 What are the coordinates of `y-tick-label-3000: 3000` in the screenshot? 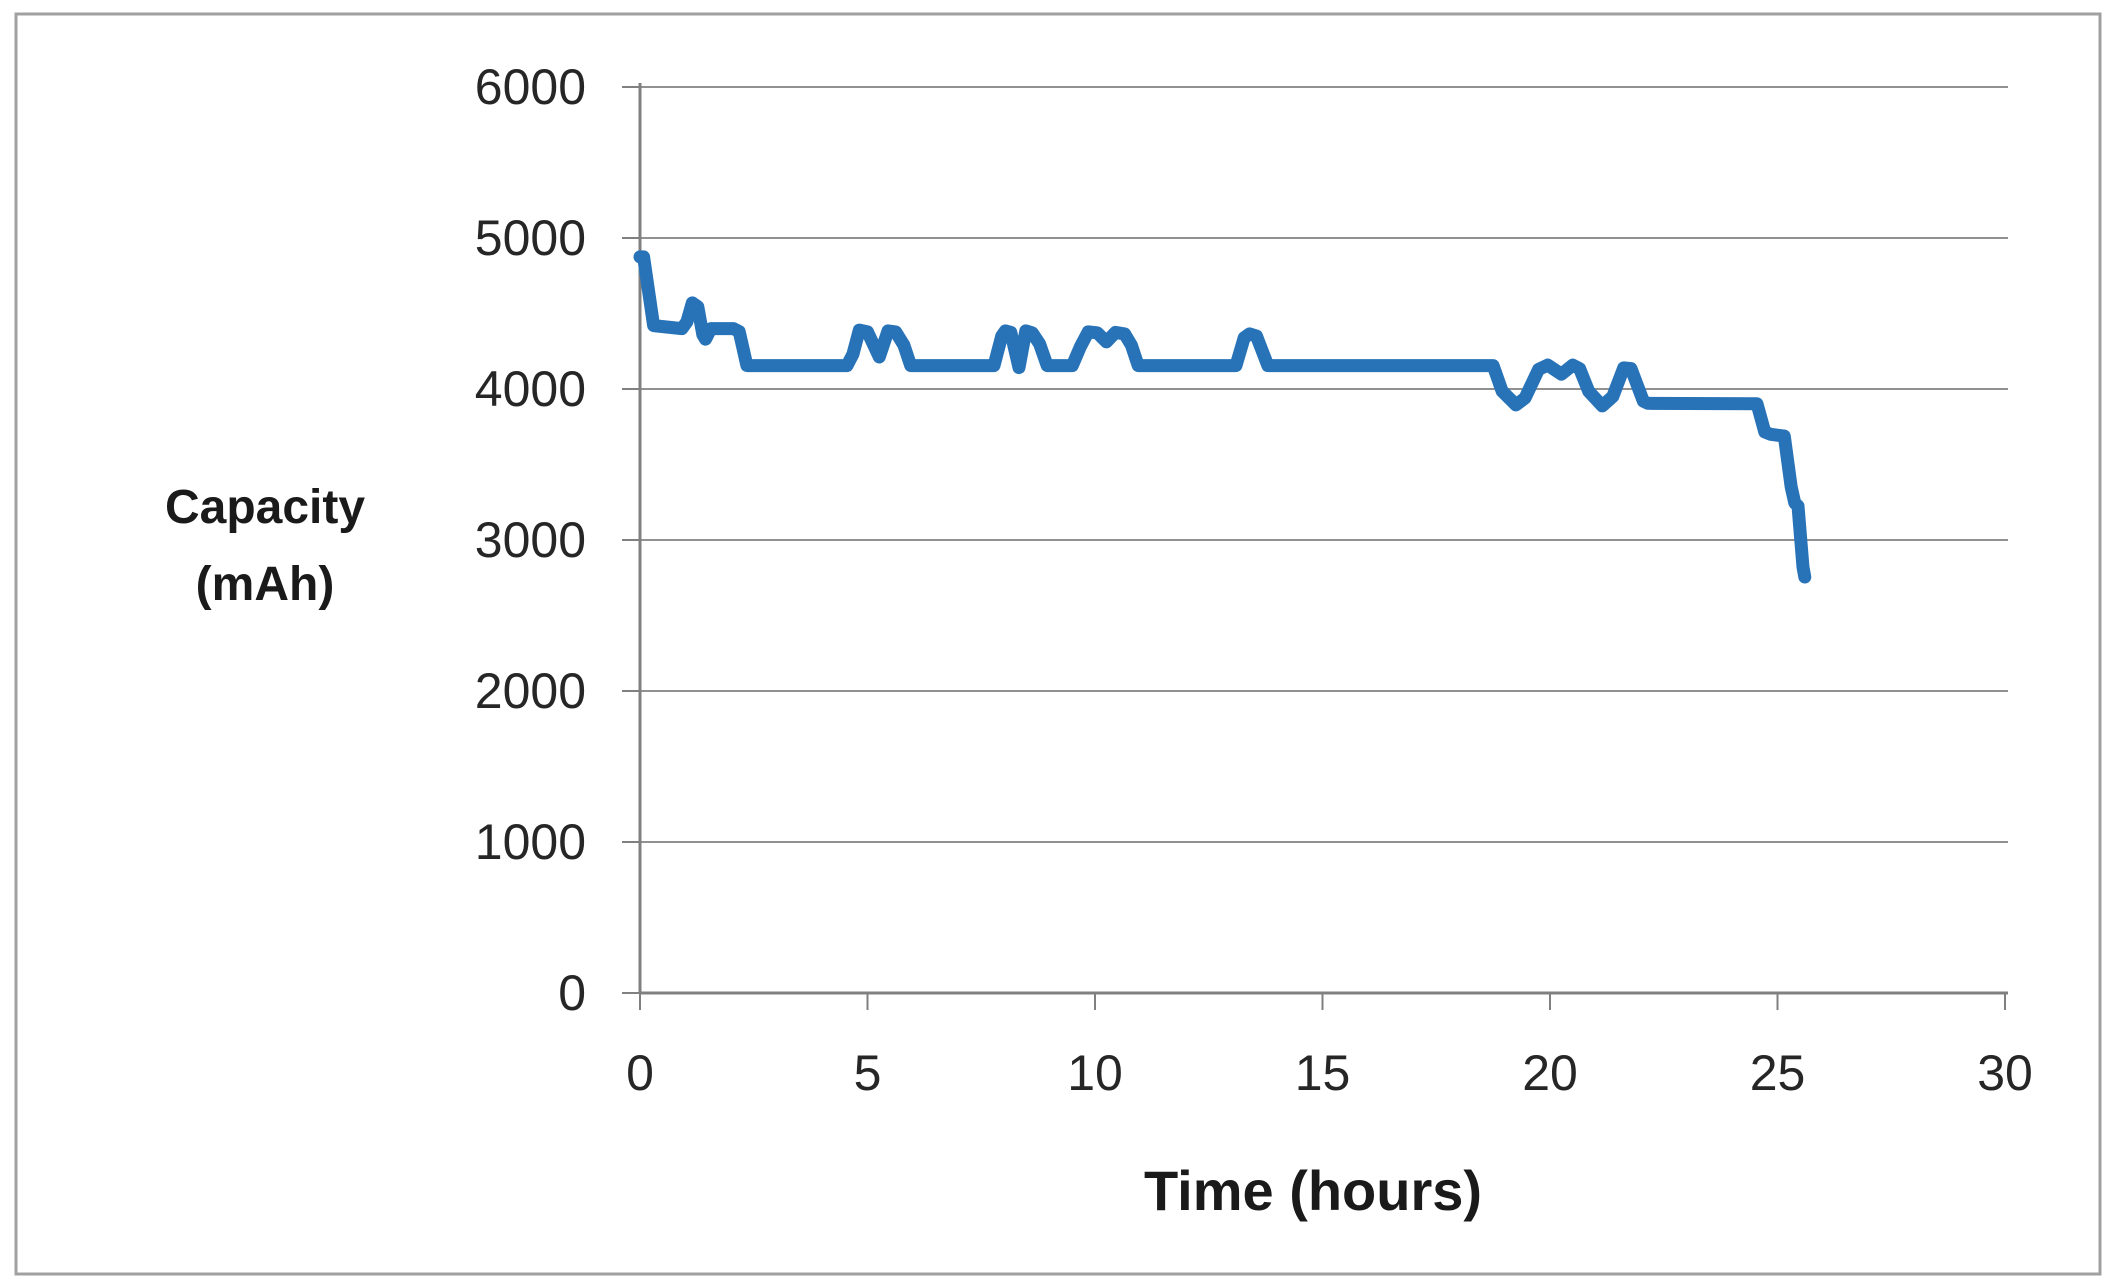 It's located at (530, 540).